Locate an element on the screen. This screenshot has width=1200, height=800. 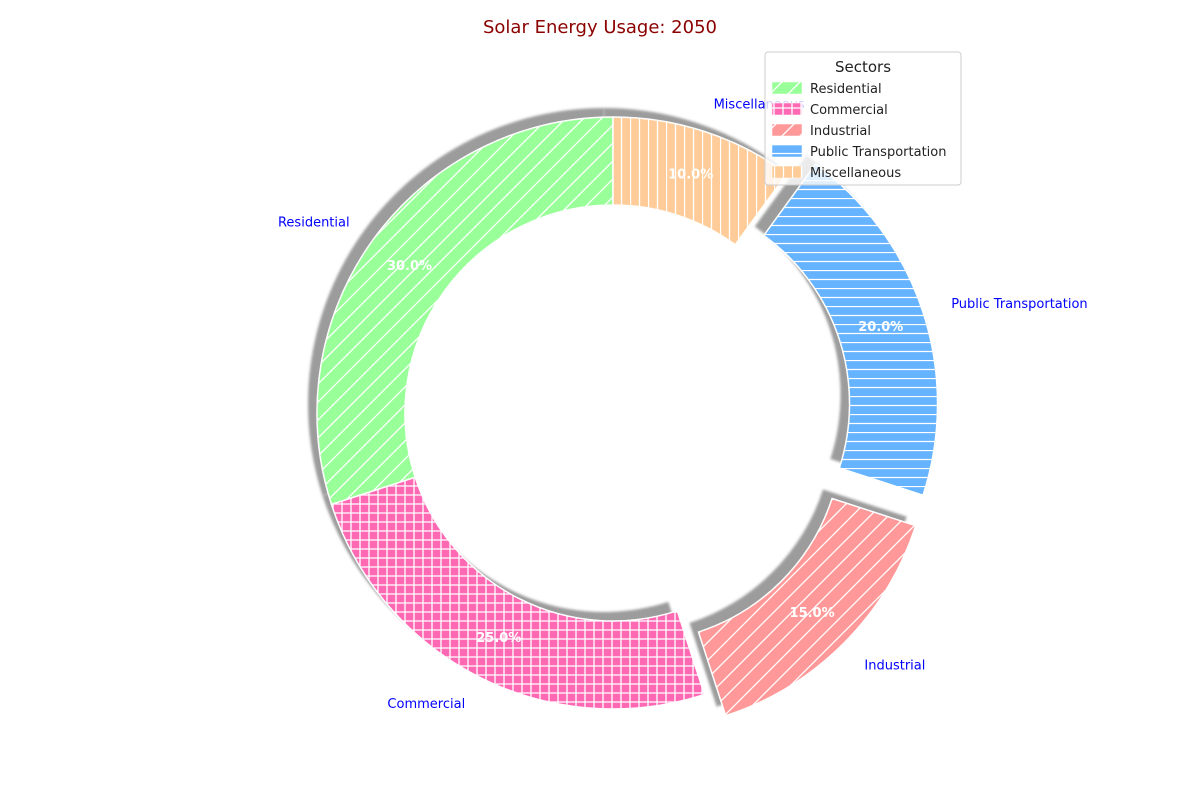
wedge-public-transportation is located at coordinates (850, 330).